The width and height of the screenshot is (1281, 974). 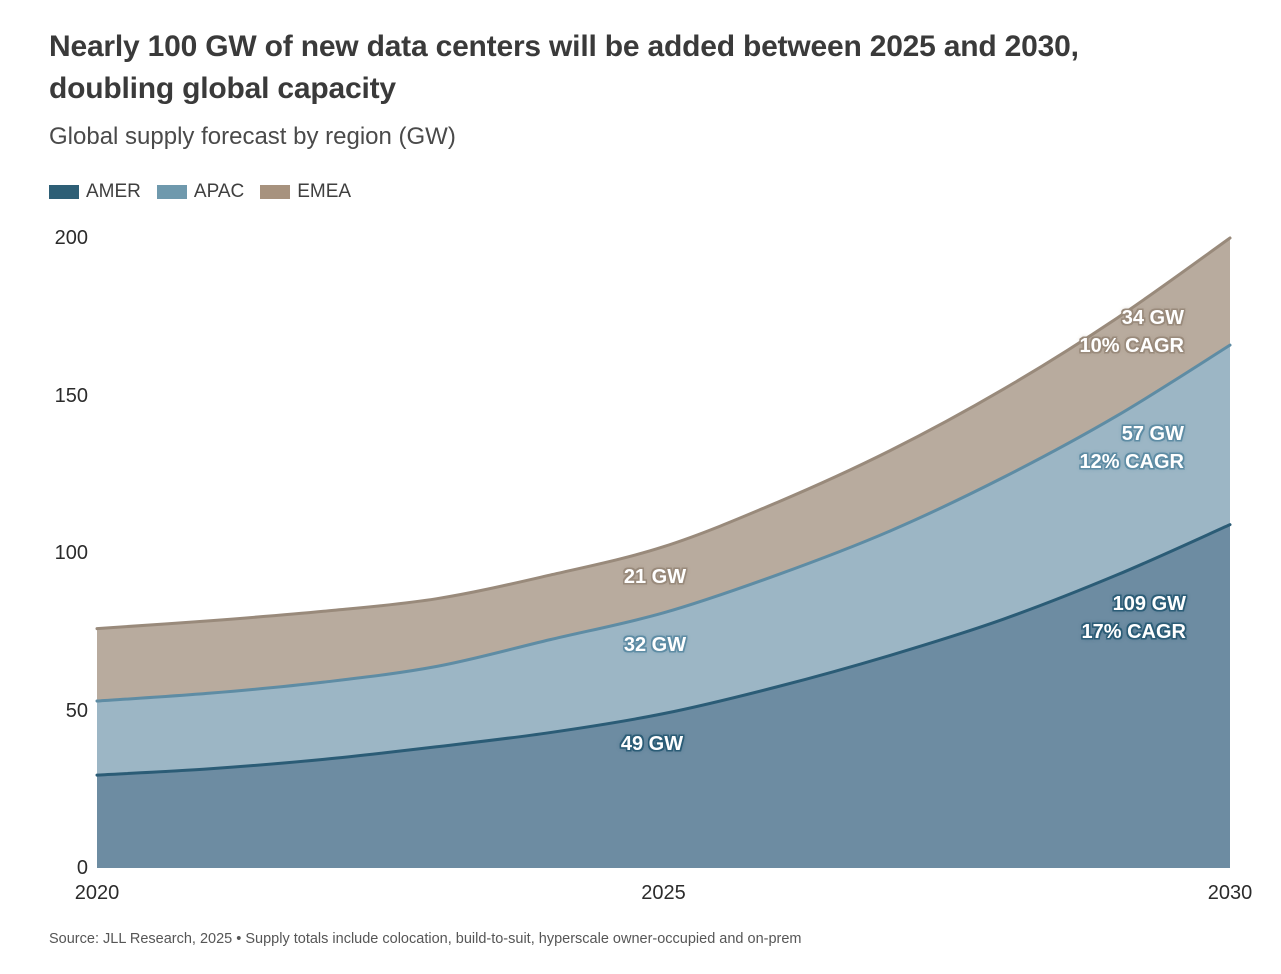 What do you see at coordinates (71, 238) in the screenshot?
I see `y-tick-label: 200` at bounding box center [71, 238].